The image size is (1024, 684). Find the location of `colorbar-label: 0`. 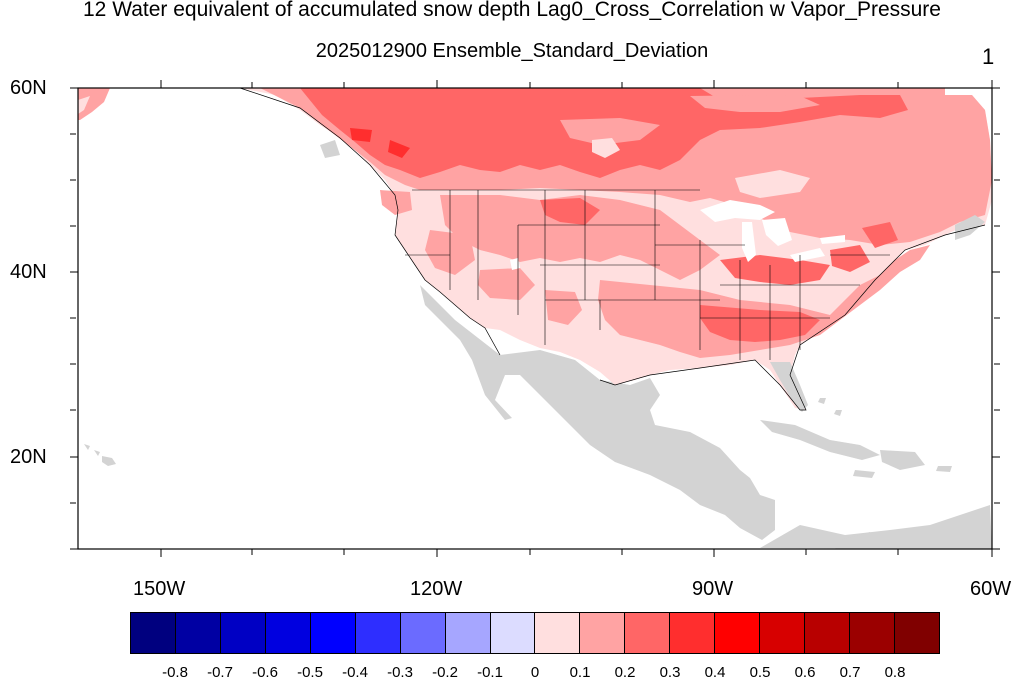

colorbar-label: 0 is located at coordinates (535, 672).